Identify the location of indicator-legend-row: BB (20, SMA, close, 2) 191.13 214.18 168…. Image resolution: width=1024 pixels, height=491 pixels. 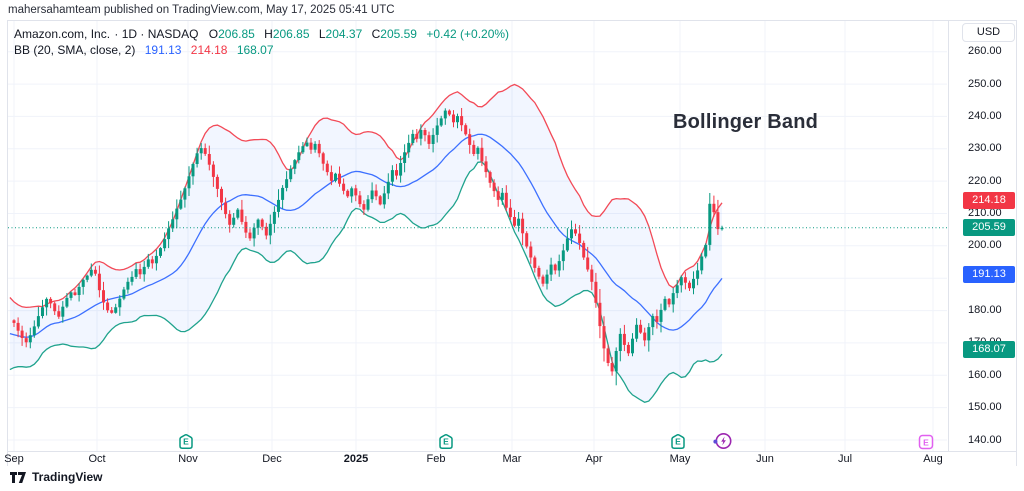
(261, 50).